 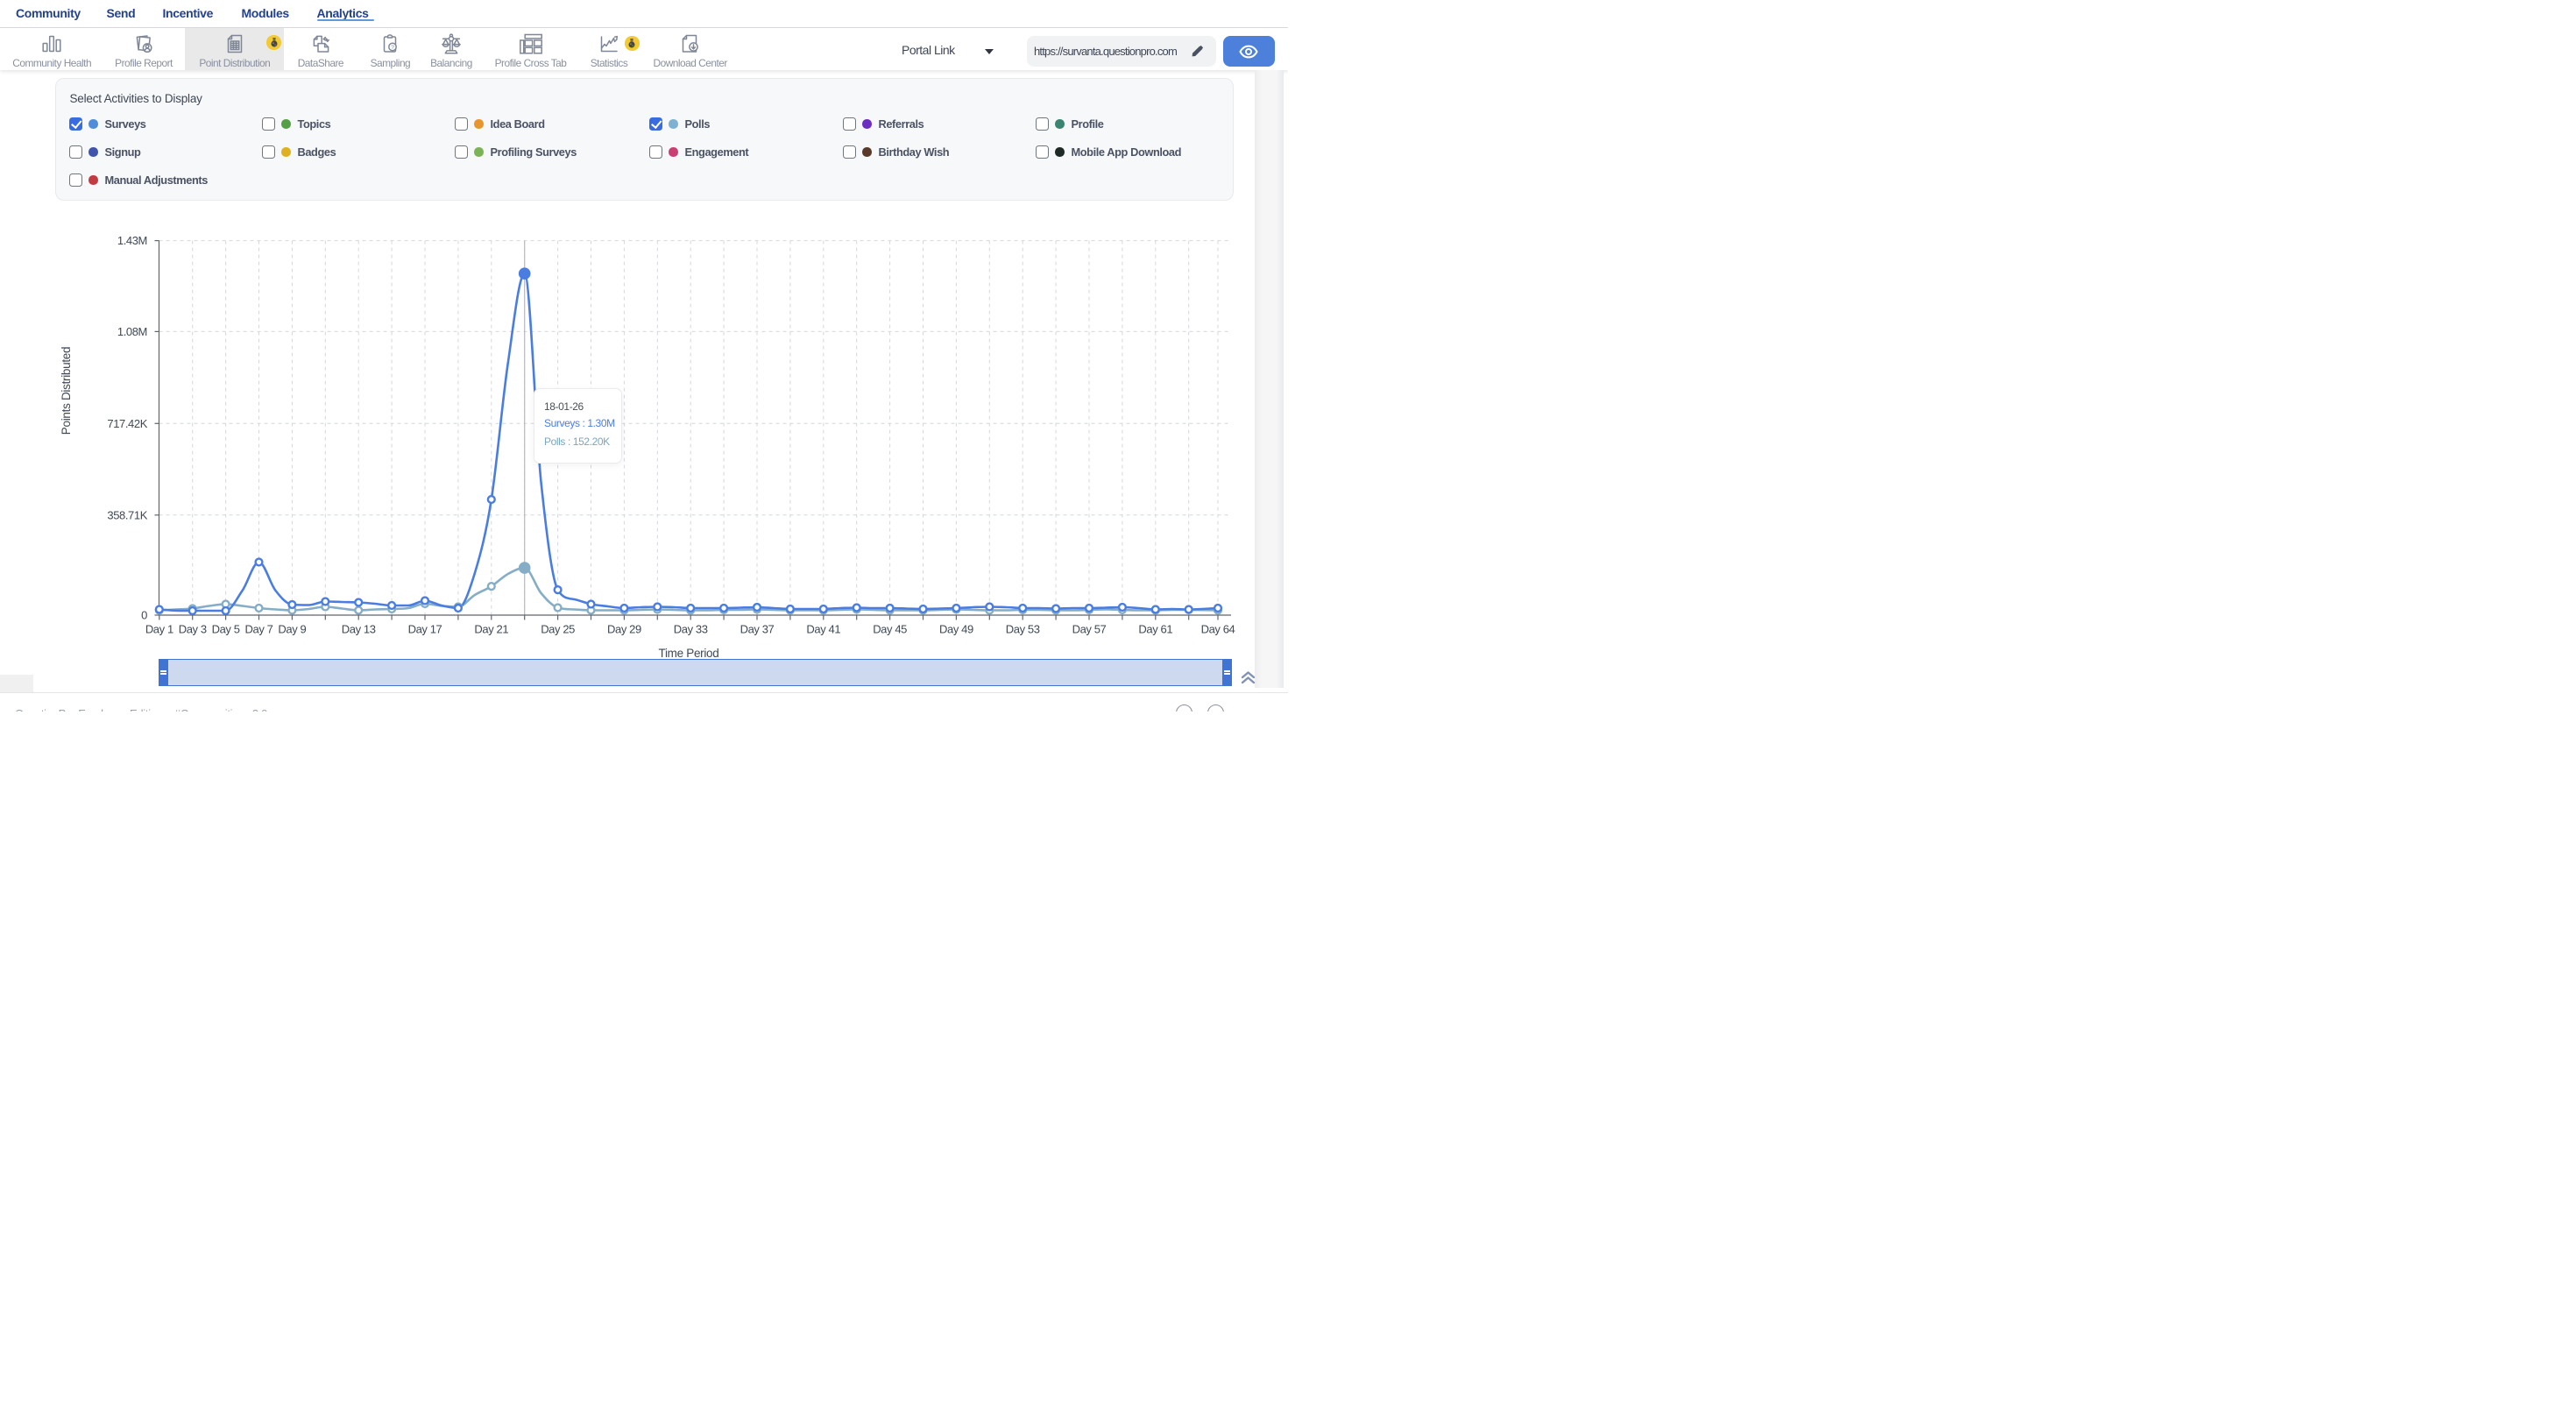 What do you see at coordinates (689, 653) in the screenshot?
I see `svg-text: Time Period` at bounding box center [689, 653].